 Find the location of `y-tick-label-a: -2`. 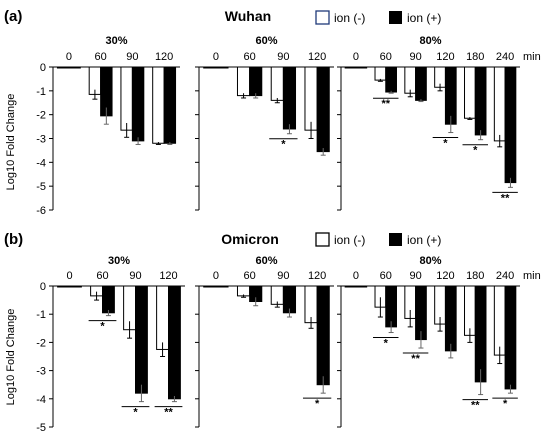

y-tick-label-a: -2 is located at coordinates (41, 116).